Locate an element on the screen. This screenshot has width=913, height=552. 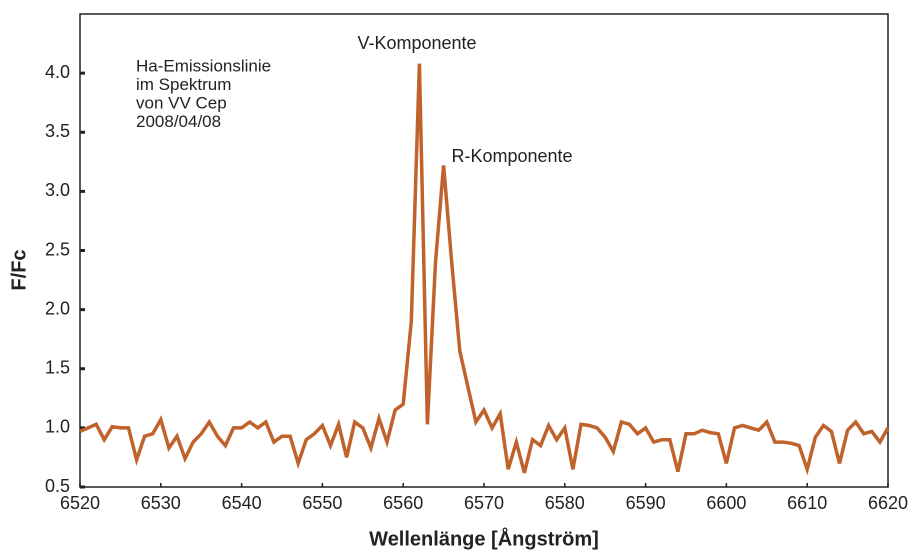
y-axis-label: F/Fc is located at coordinates (19, 269).